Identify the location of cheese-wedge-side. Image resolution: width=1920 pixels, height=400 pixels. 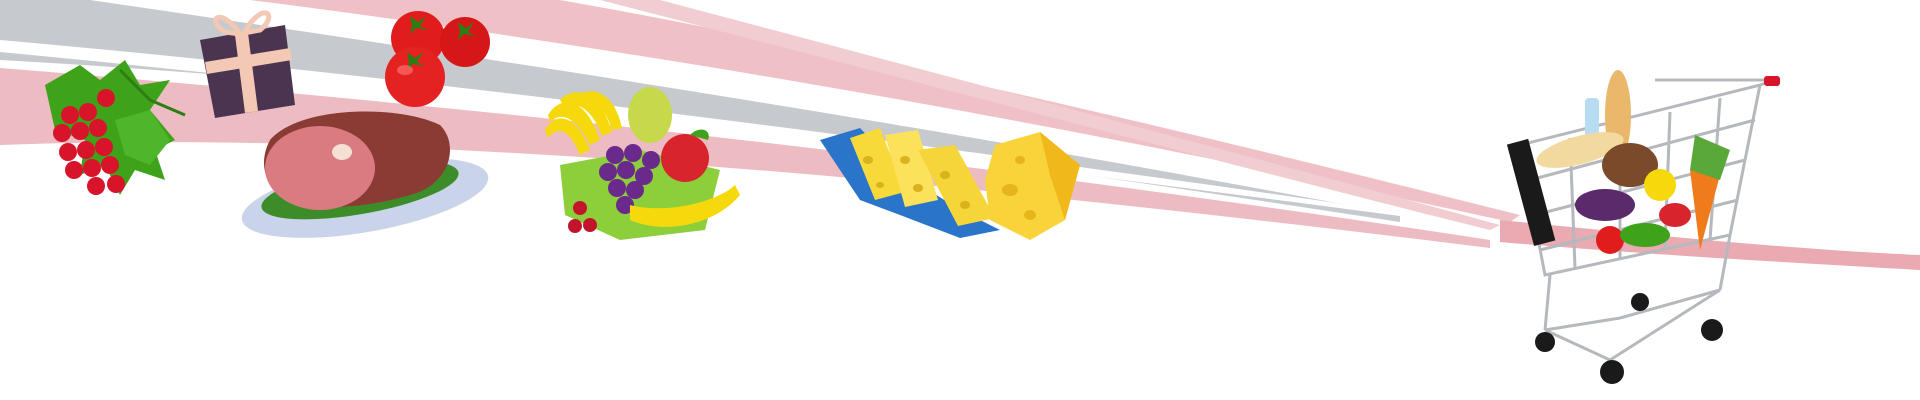
(1060, 176).